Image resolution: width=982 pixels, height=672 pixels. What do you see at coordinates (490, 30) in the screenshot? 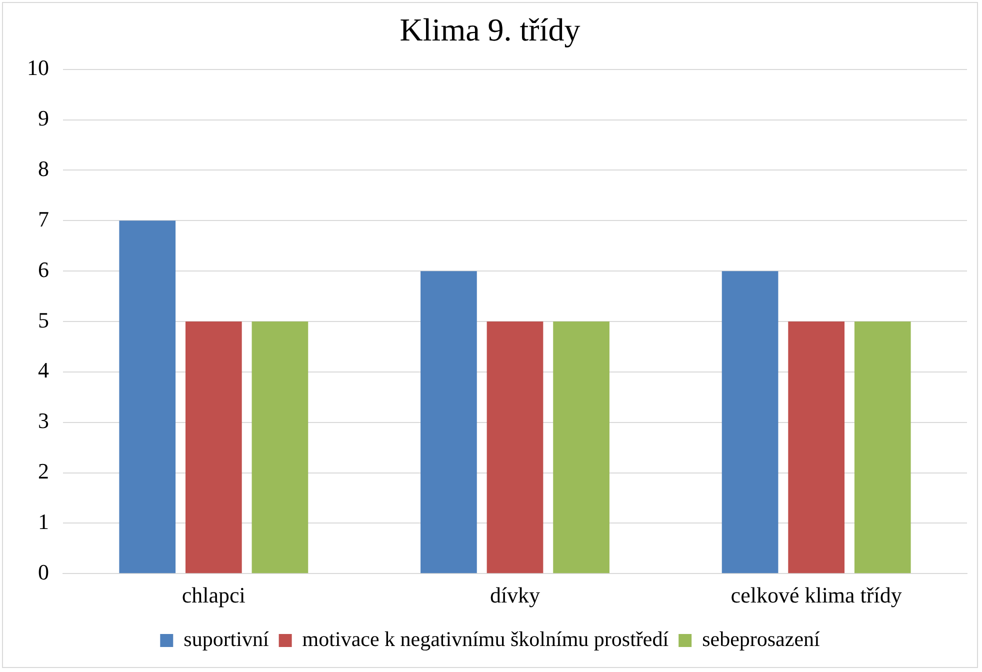
I see `chart-title: Klima 9. třídy` at bounding box center [490, 30].